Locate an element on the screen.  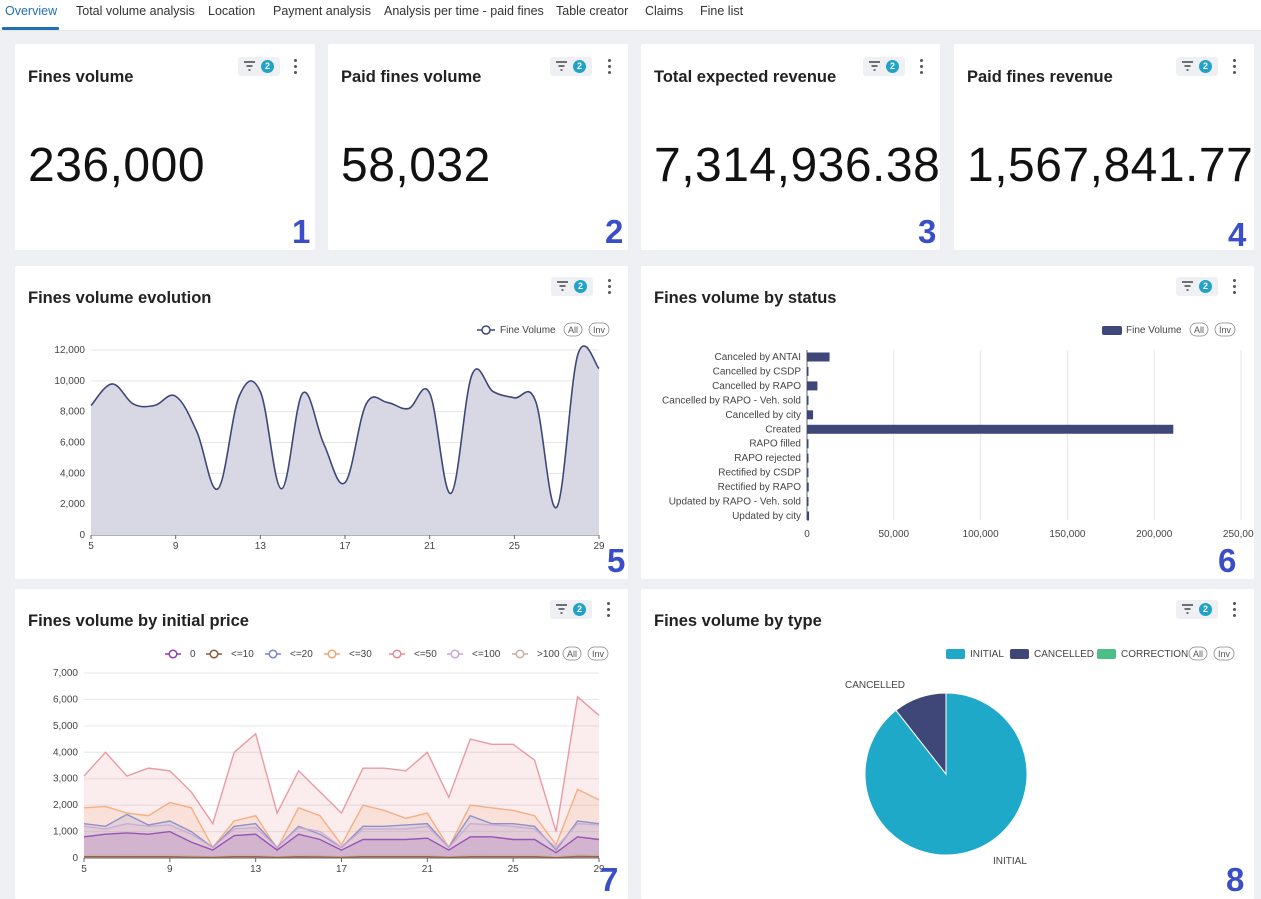
legend-label: <=100 is located at coordinates (486, 654).